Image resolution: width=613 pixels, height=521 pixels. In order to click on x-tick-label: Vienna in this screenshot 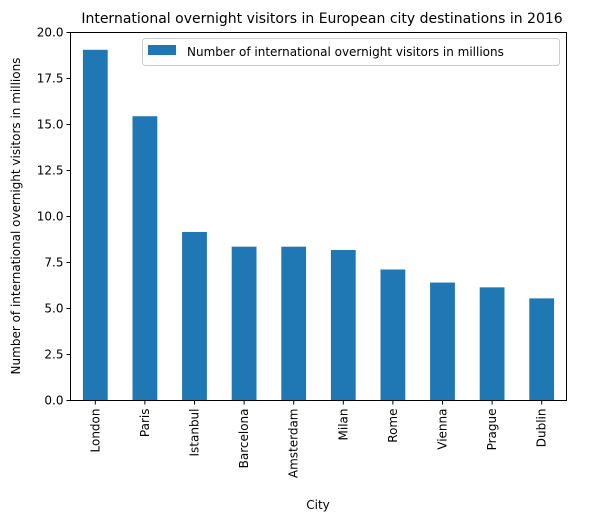, I will do `click(443, 429)`.